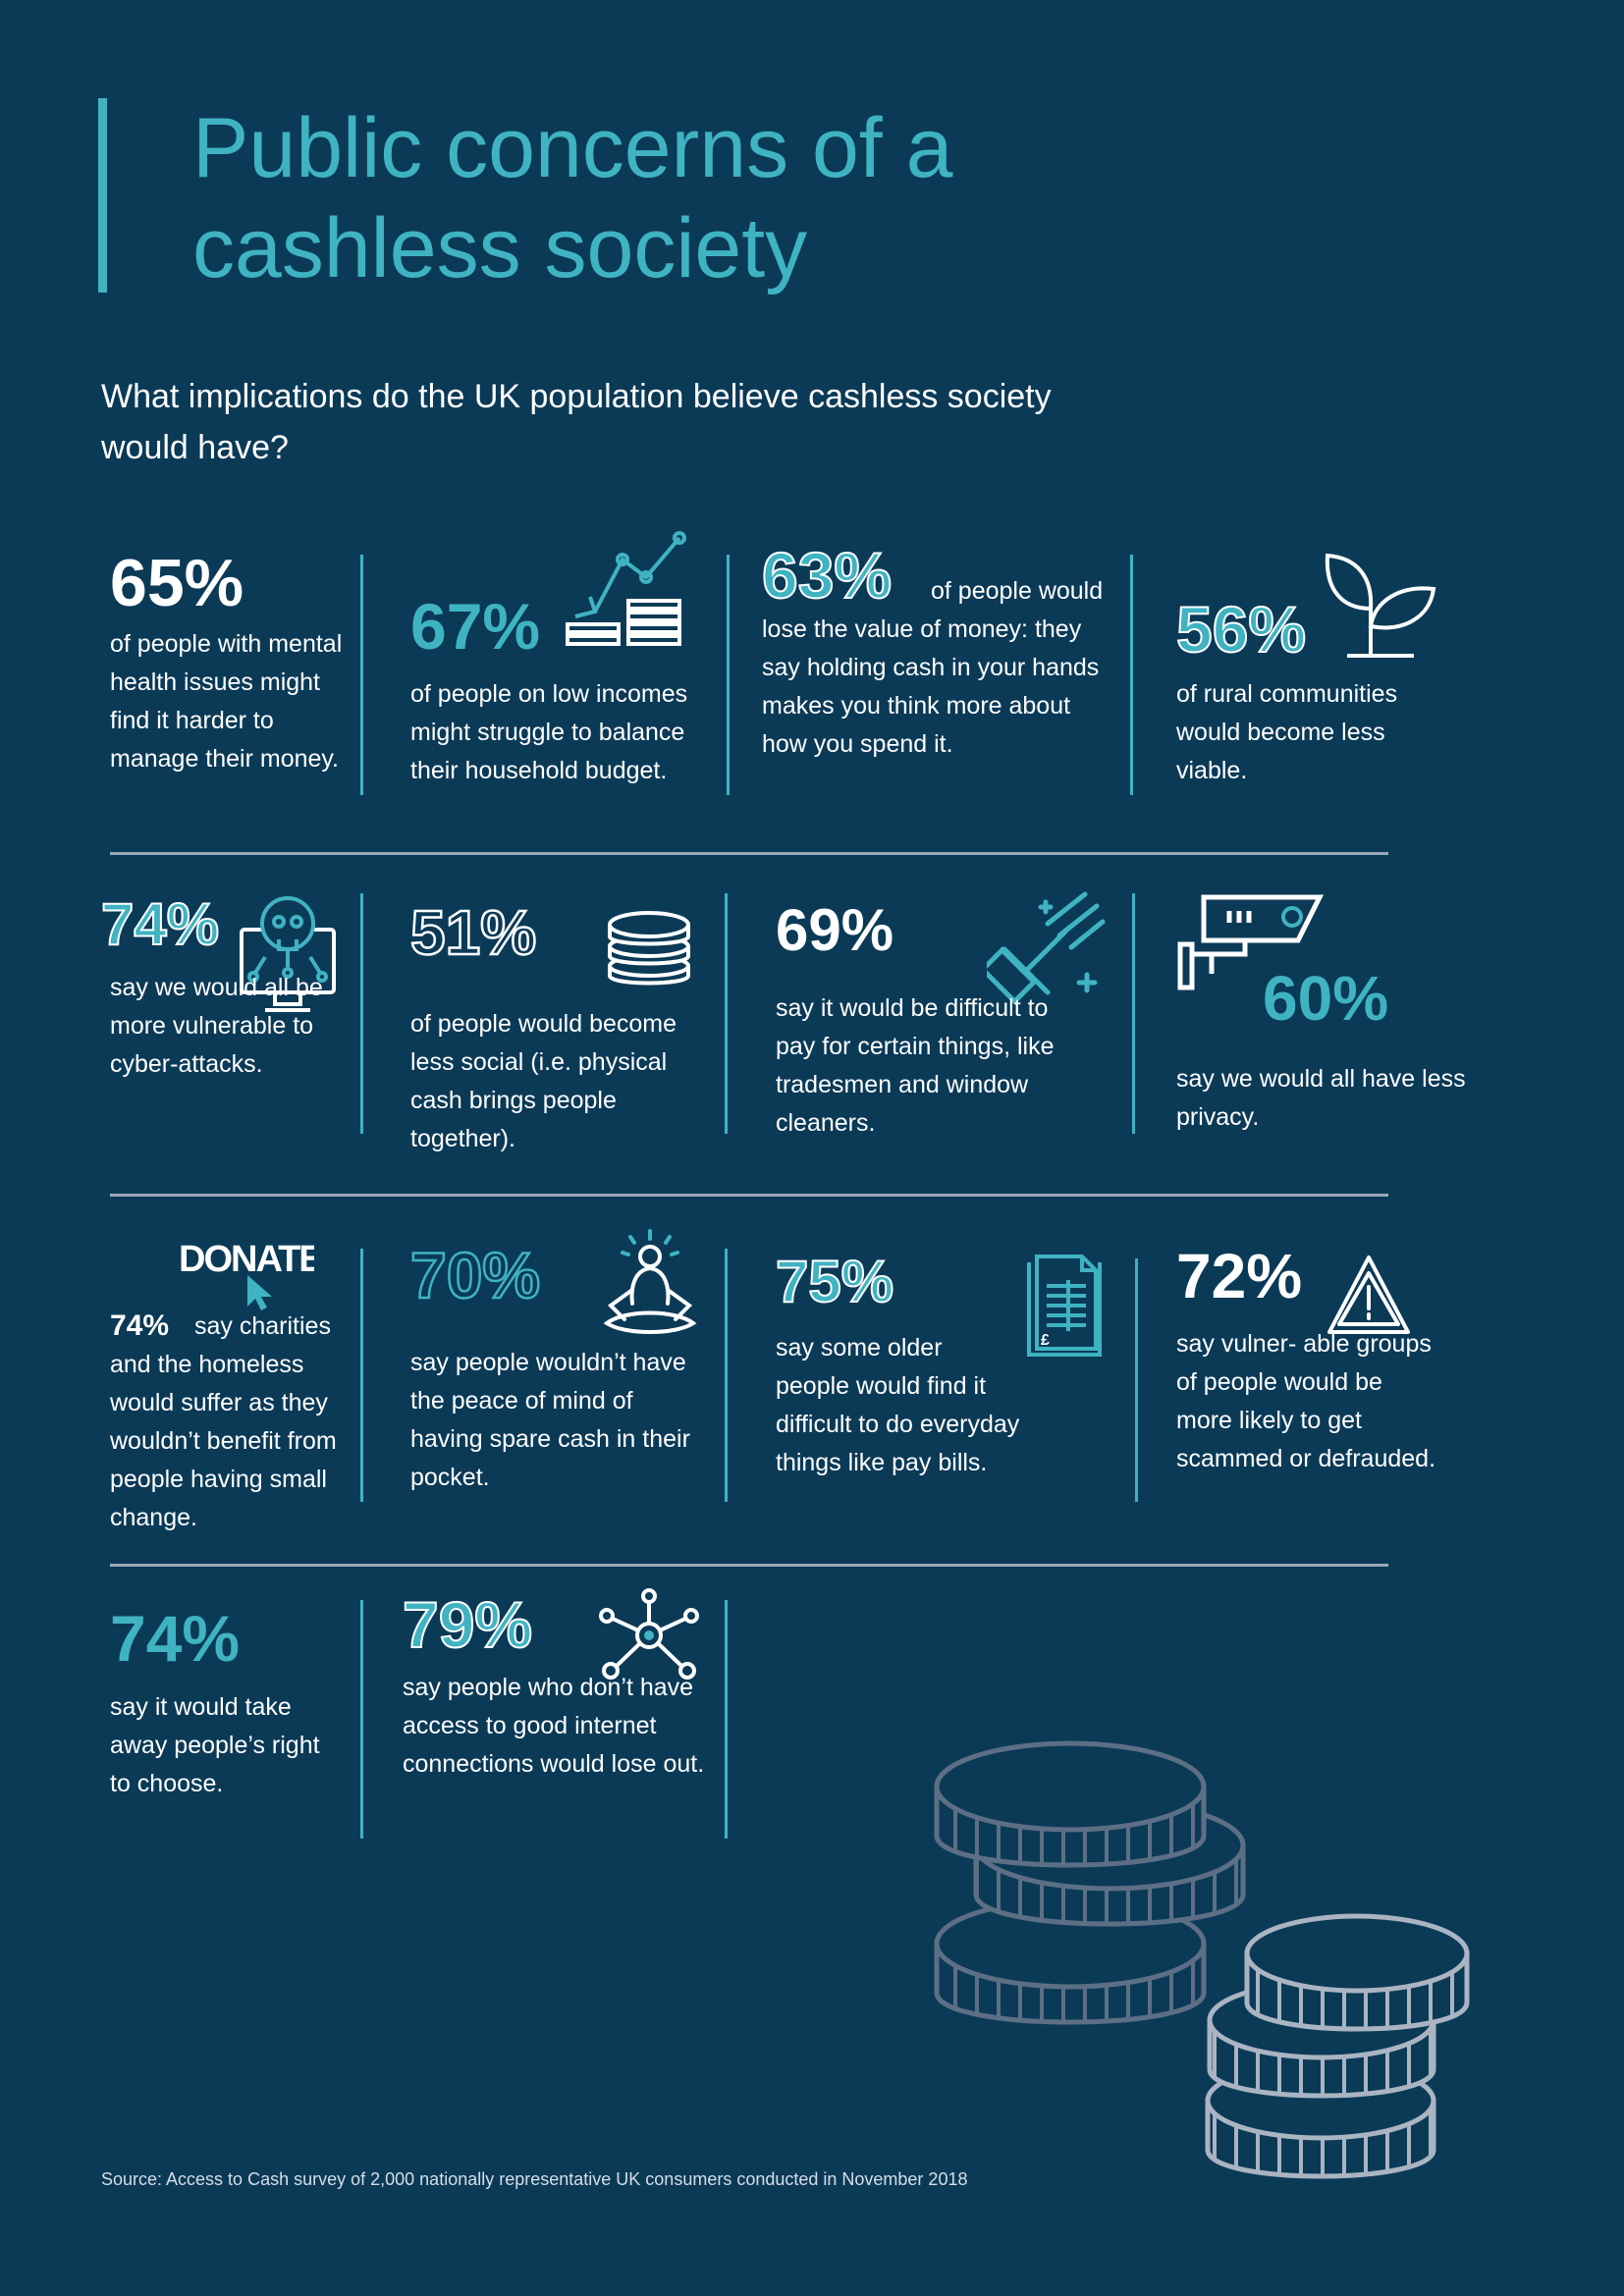 Image resolution: width=1624 pixels, height=2296 pixels. I want to click on stat-percent: 63%, so click(827, 575).